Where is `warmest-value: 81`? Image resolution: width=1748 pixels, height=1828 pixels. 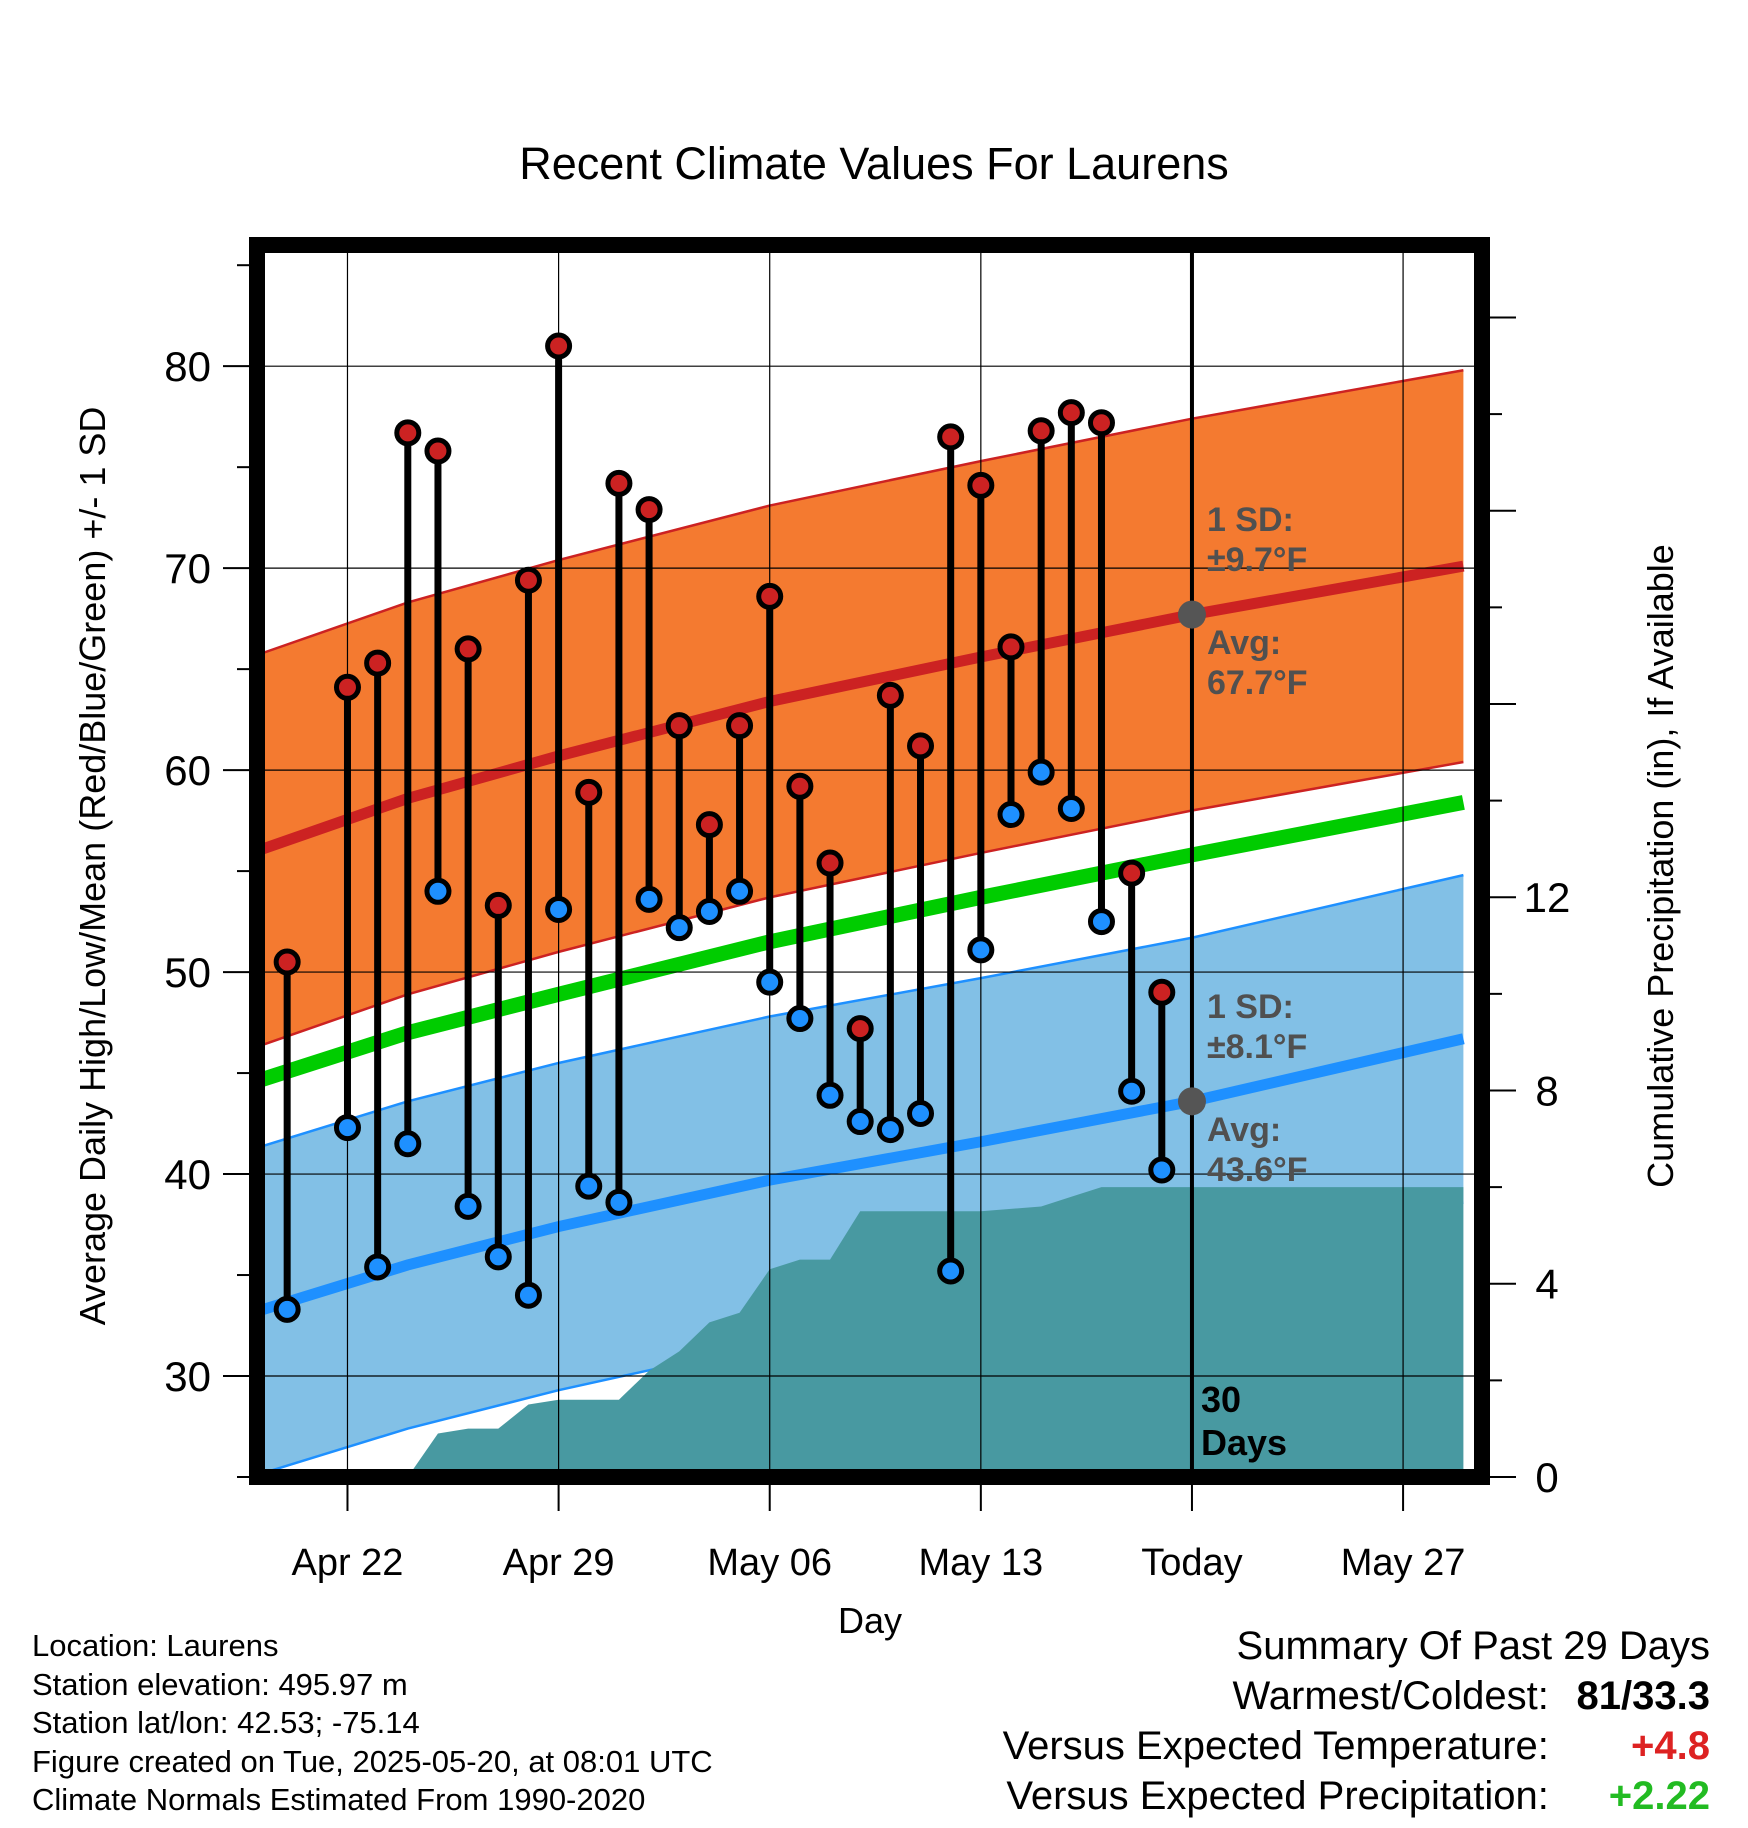
warmest-value: 81 is located at coordinates (1599, 1696).